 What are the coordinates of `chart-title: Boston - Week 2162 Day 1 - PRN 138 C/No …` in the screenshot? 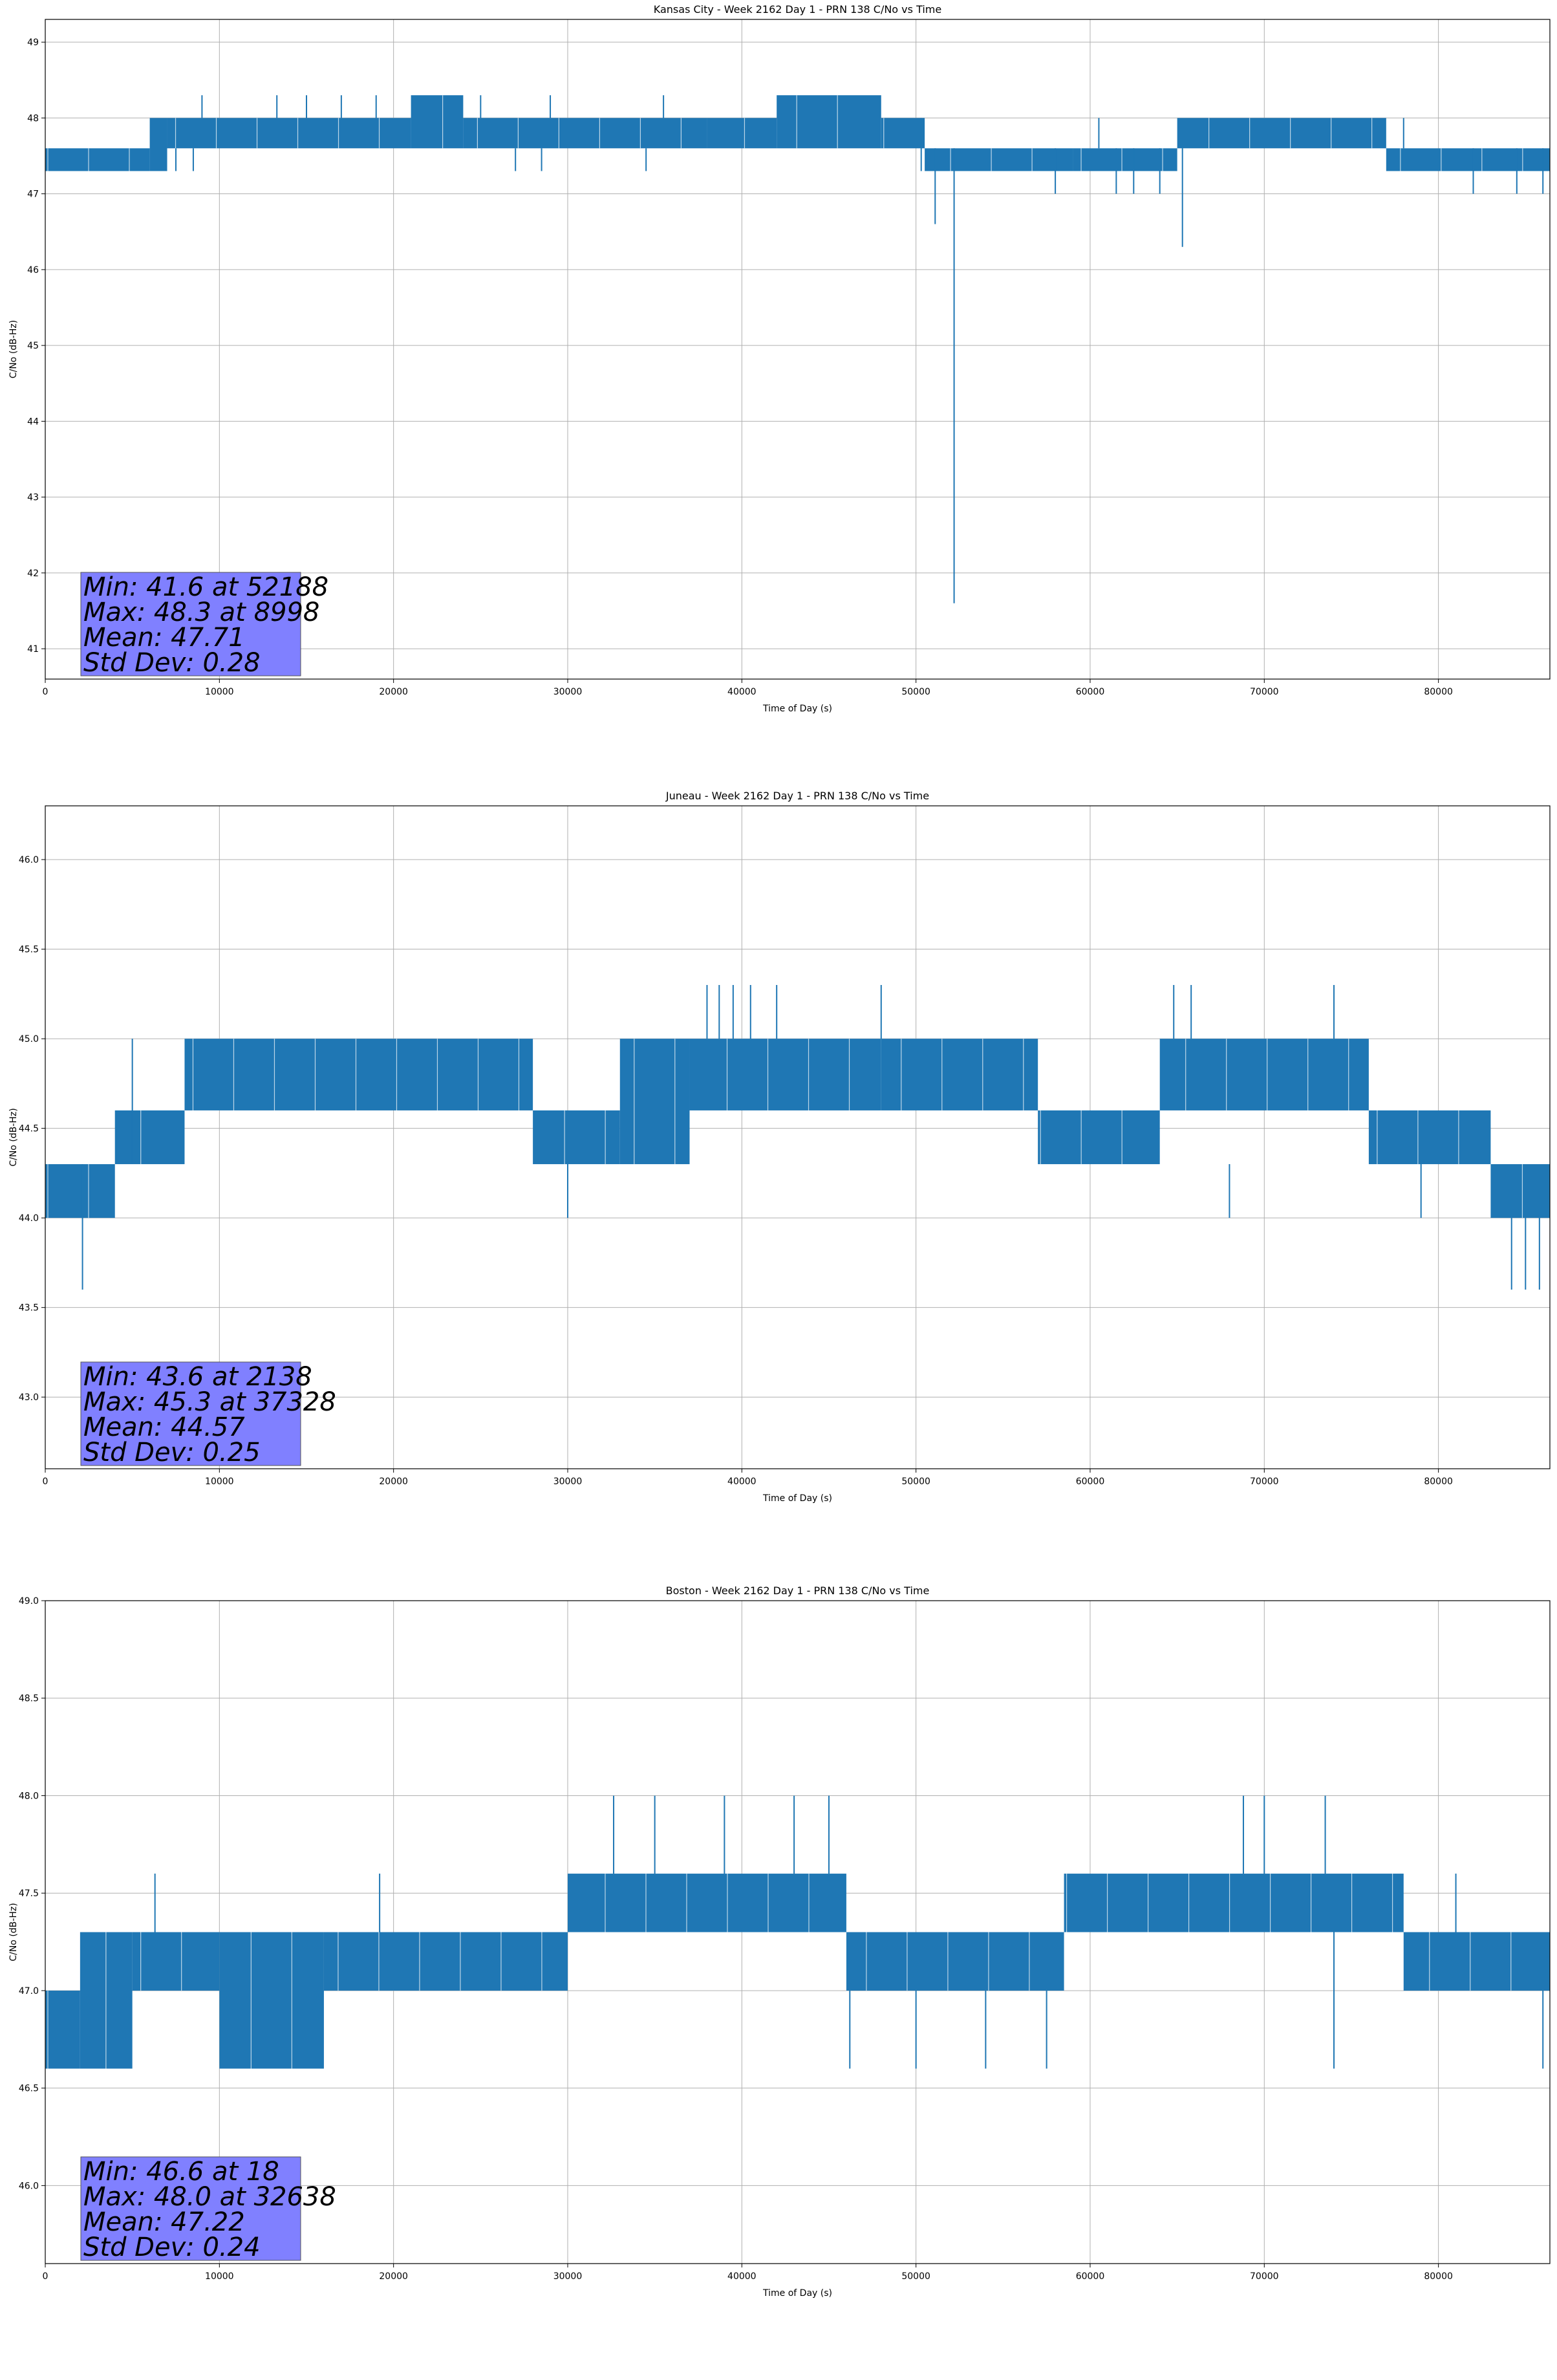 It's located at (798, 1591).